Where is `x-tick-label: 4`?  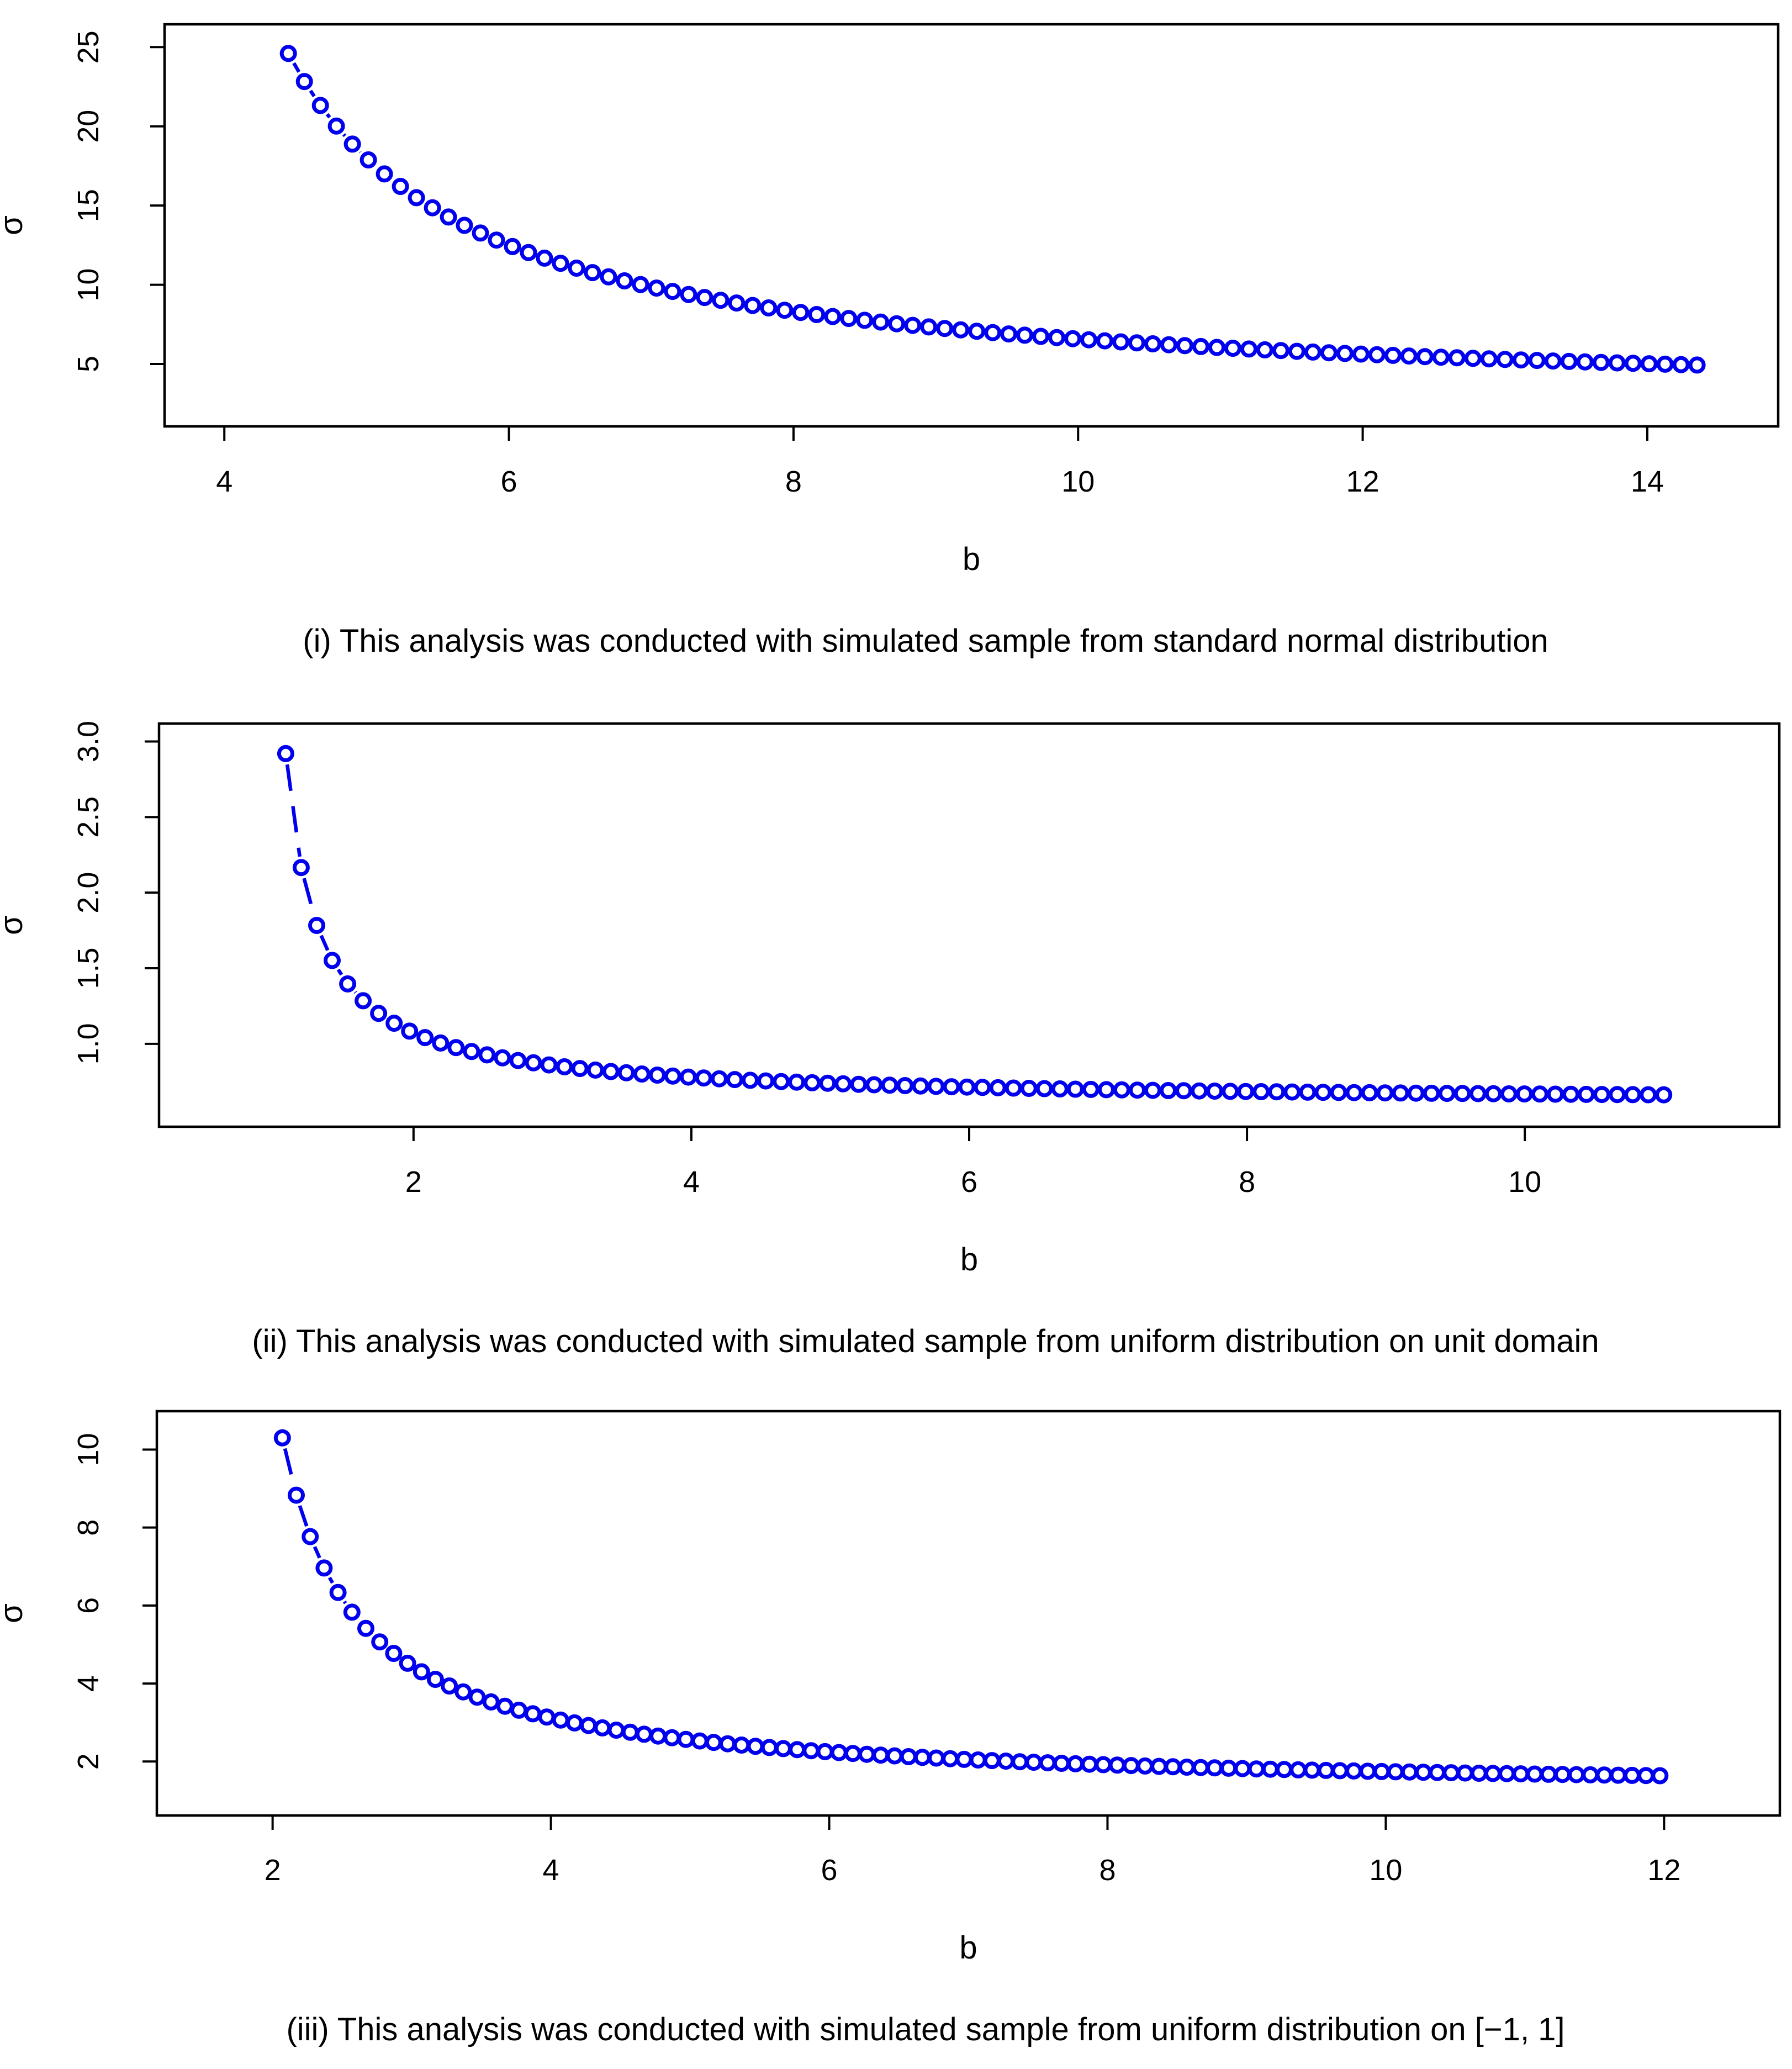
x-tick-label: 4 is located at coordinates (551, 1870).